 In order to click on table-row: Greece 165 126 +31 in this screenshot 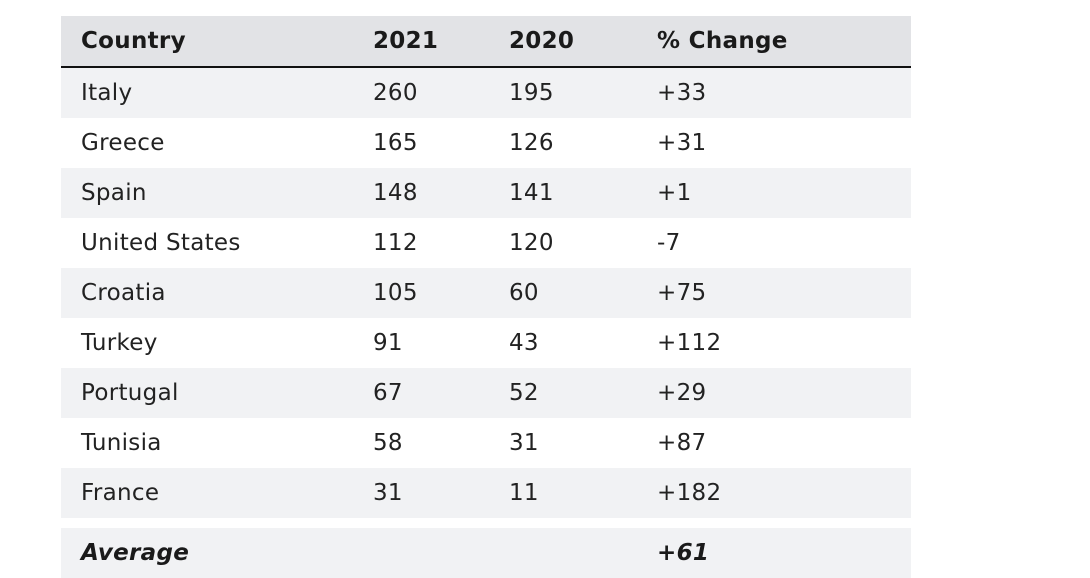, I will do `click(486, 143)`.